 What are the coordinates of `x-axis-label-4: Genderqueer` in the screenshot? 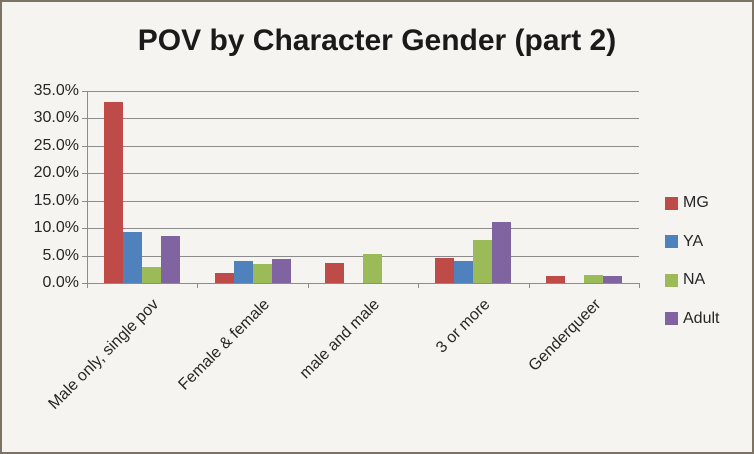 It's located at (564, 335).